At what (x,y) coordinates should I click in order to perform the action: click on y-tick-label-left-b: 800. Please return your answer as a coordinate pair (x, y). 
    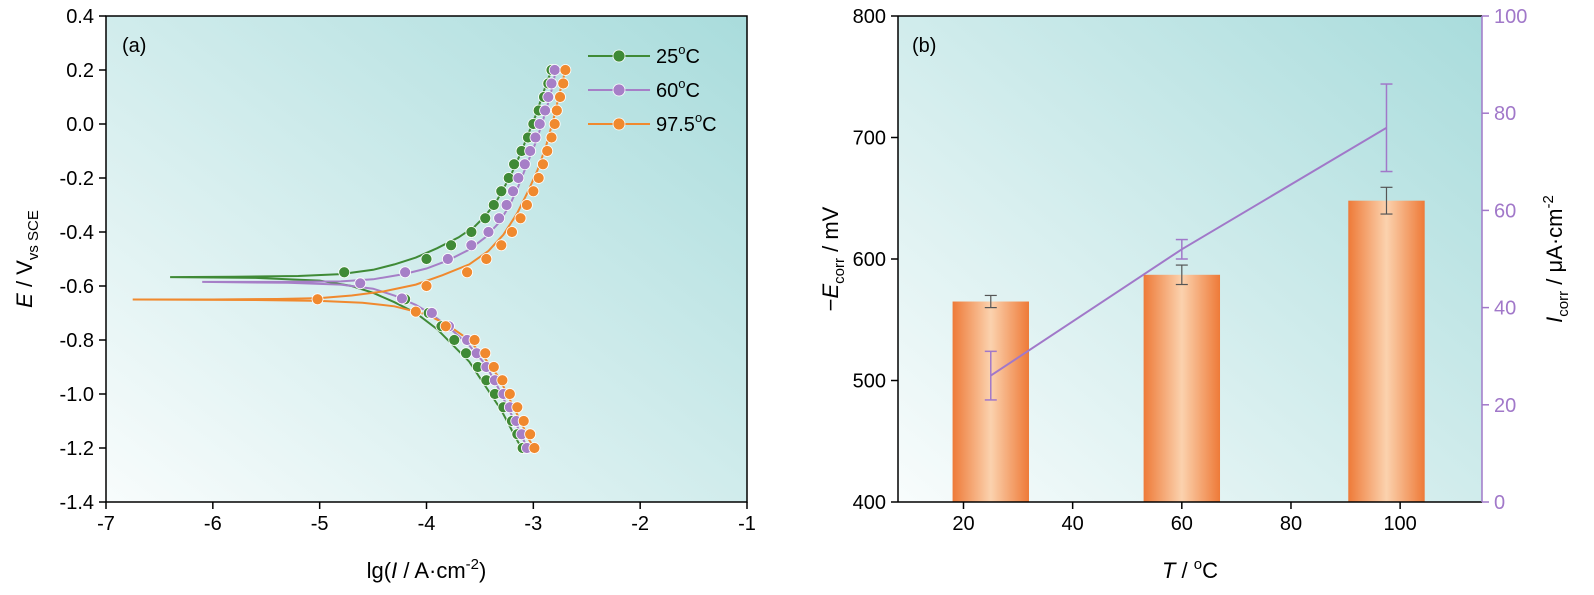
    Looking at the image, I should click on (869, 17).